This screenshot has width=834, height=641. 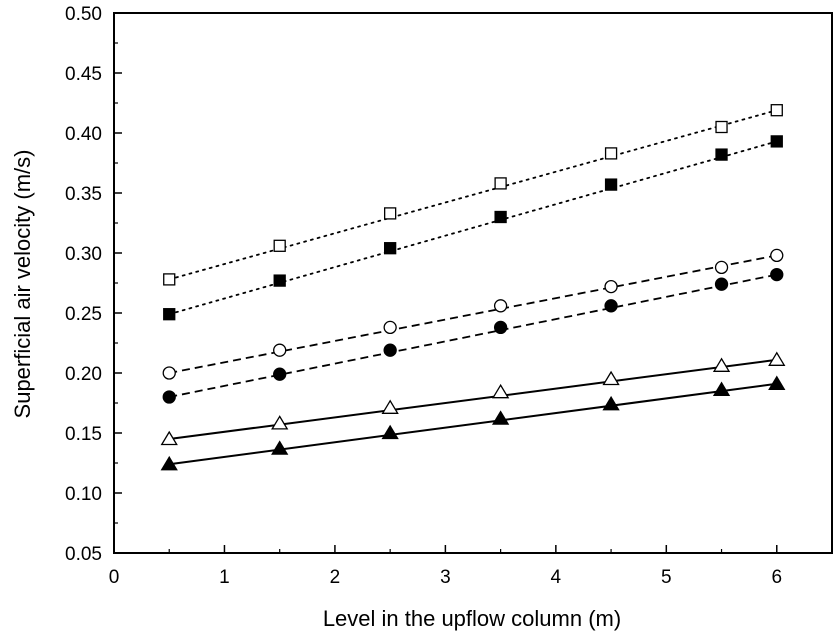 I want to click on x-tick-label: 6, so click(x=776, y=577).